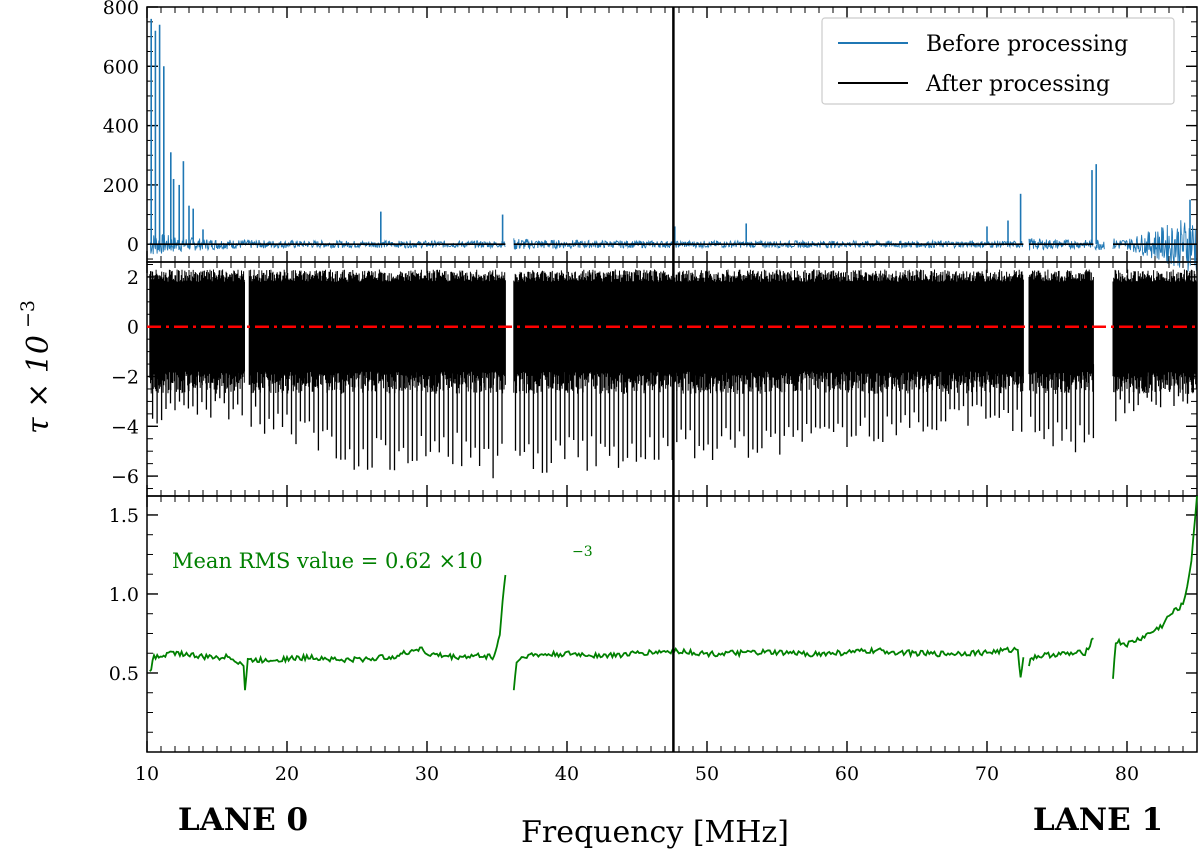 The image size is (1200, 852). Describe the element at coordinates (655, 832) in the screenshot. I see `x-axis-label: Frequency [MHz]` at that location.